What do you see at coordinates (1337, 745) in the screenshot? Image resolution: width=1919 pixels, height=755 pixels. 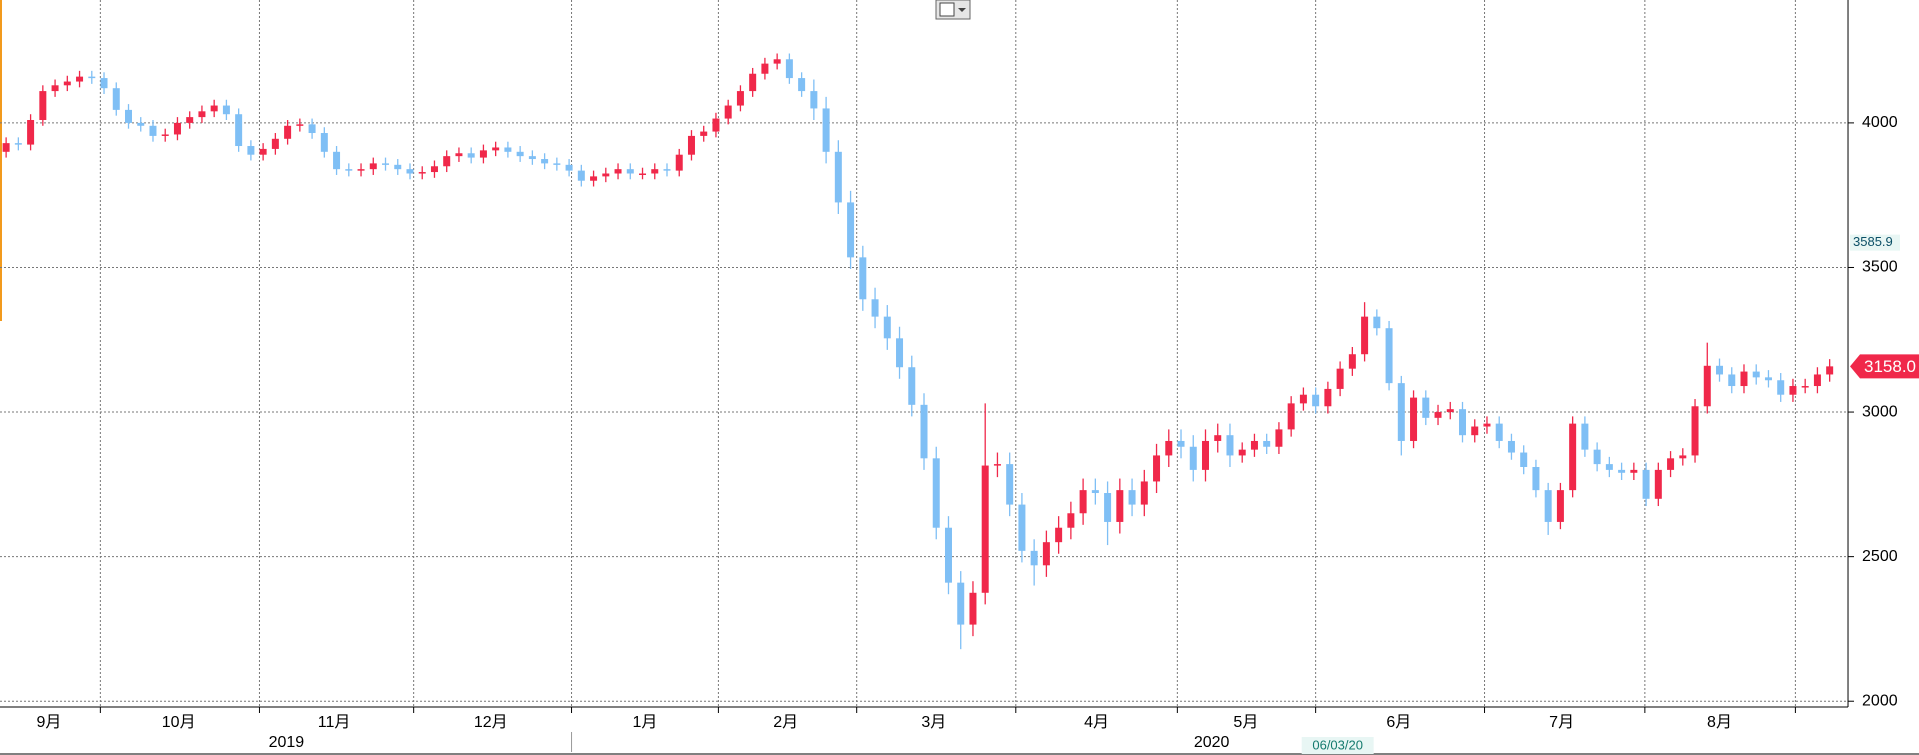 I see `cursor-date-box` at bounding box center [1337, 745].